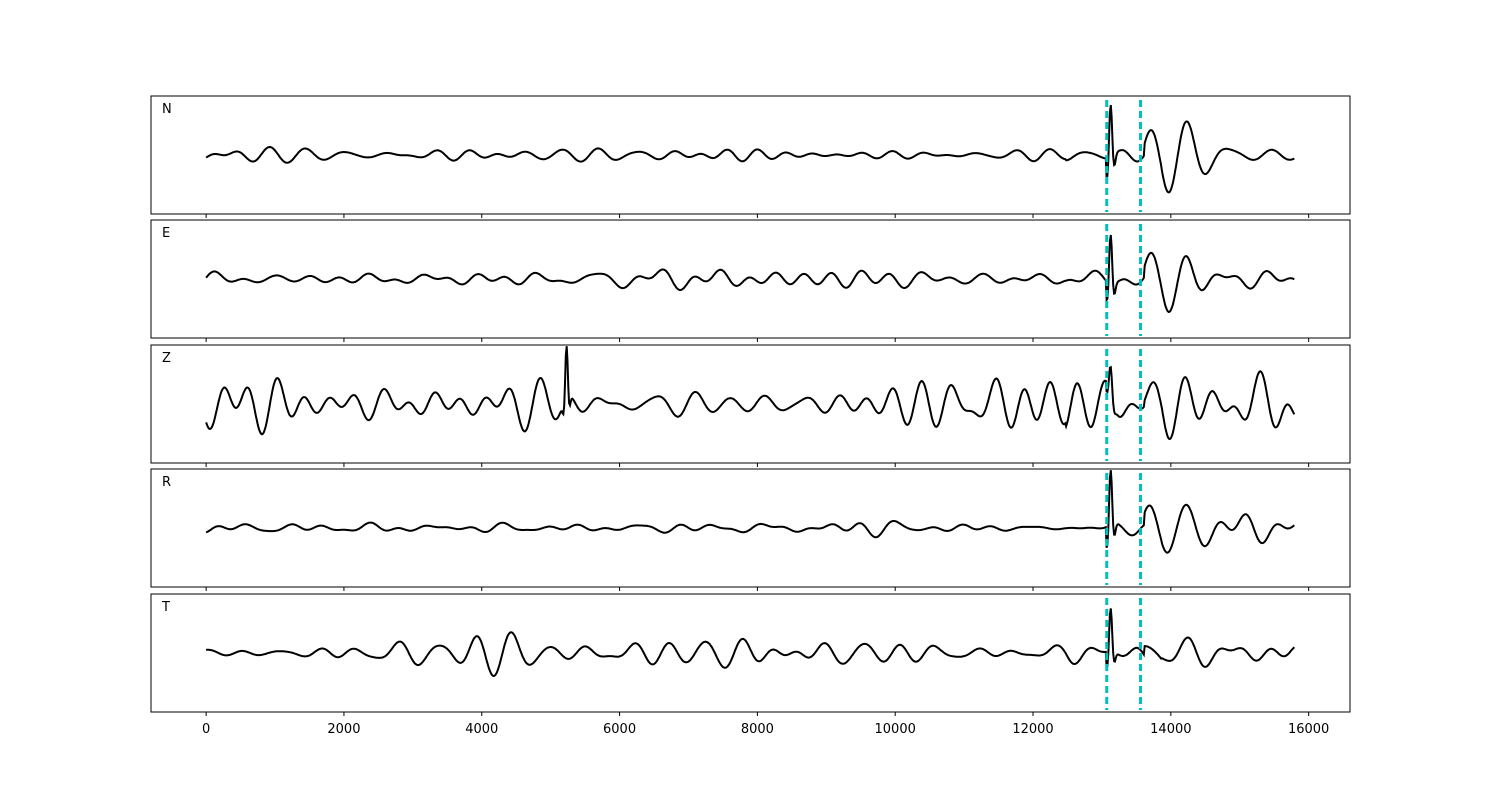 This screenshot has height=800, width=1500. What do you see at coordinates (481, 729) in the screenshot?
I see `x-tick-label: 4000` at bounding box center [481, 729].